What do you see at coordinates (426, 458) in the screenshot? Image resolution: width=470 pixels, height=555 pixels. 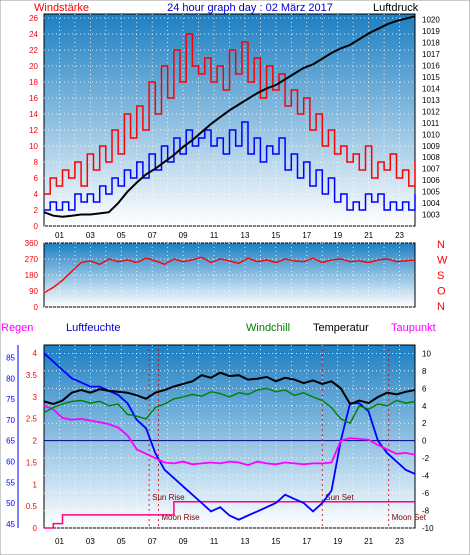 I see `temp-tick-label: -2` at bounding box center [426, 458].